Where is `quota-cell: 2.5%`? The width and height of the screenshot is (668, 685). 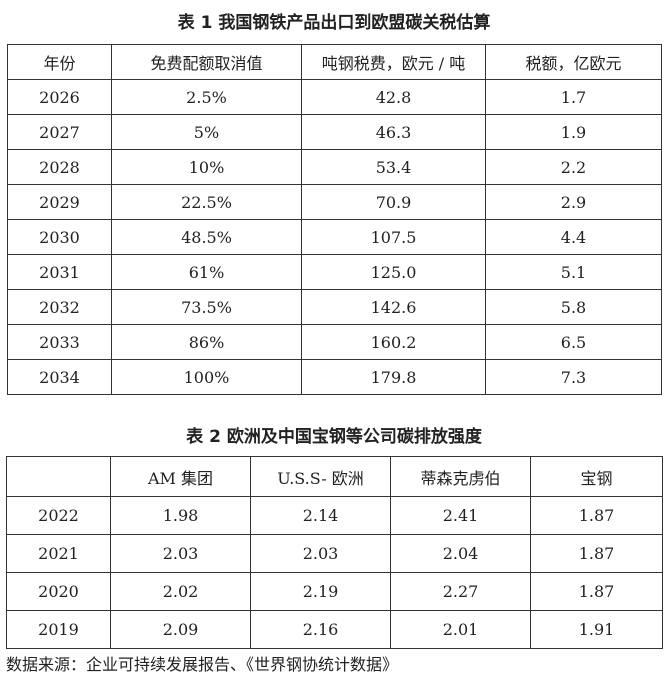
quota-cell: 2.5% is located at coordinates (206, 97).